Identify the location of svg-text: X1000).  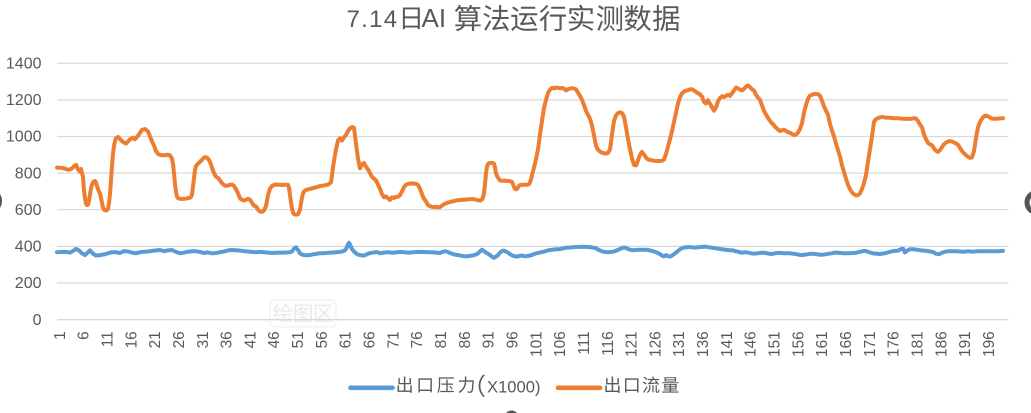
(514, 386).